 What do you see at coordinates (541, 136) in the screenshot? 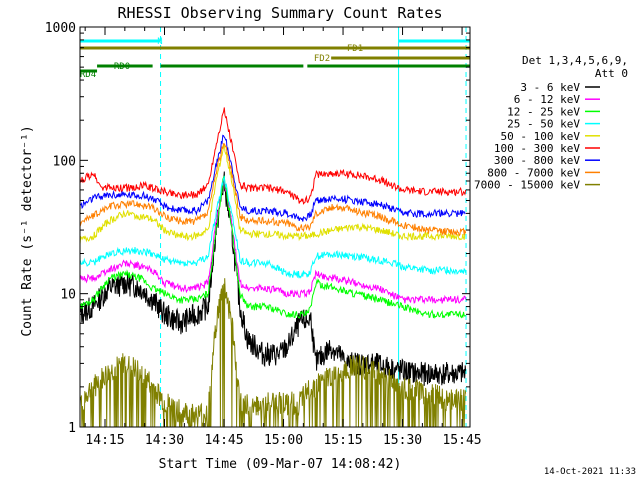
I see `legend-label-4: 50 - 100 keV` at bounding box center [541, 136].